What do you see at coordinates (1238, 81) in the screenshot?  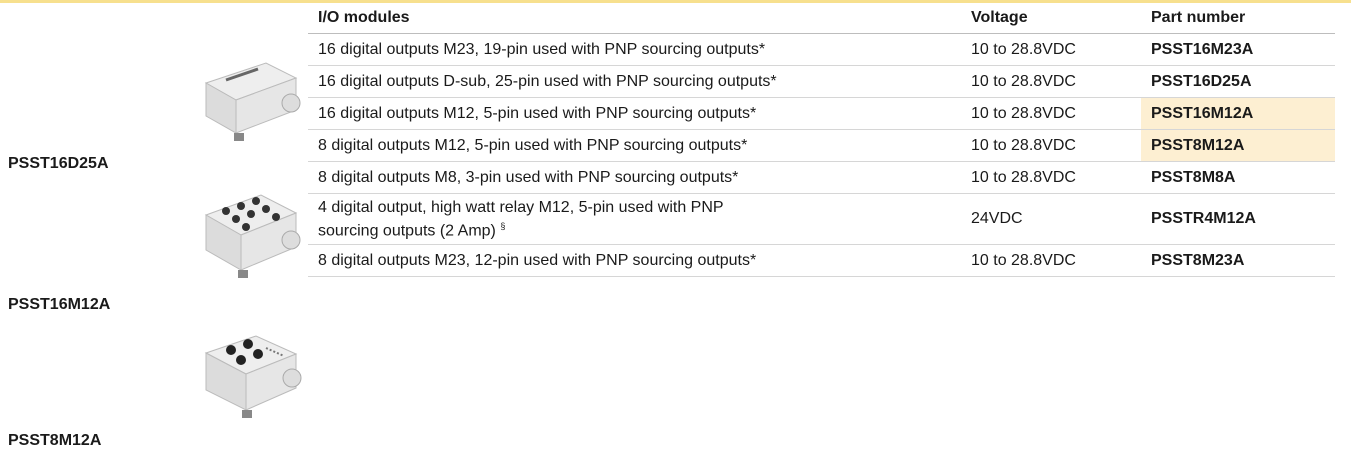 I see `part-number: PSST16D25A` at bounding box center [1238, 81].